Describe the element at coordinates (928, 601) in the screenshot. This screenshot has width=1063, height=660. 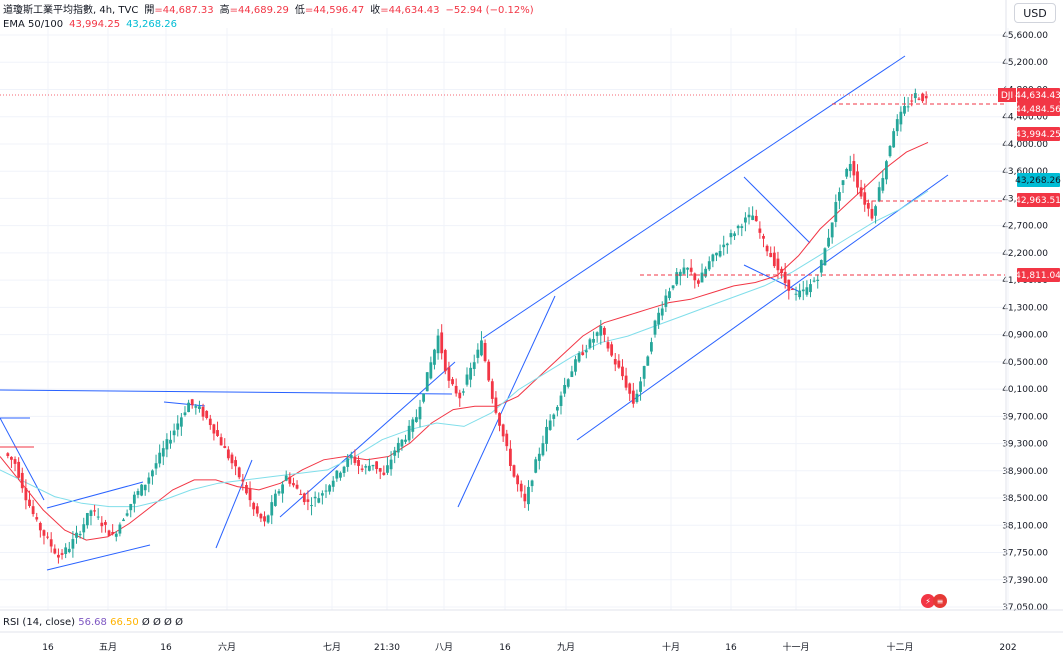
I see `lightning-icon: ⚡` at that location.